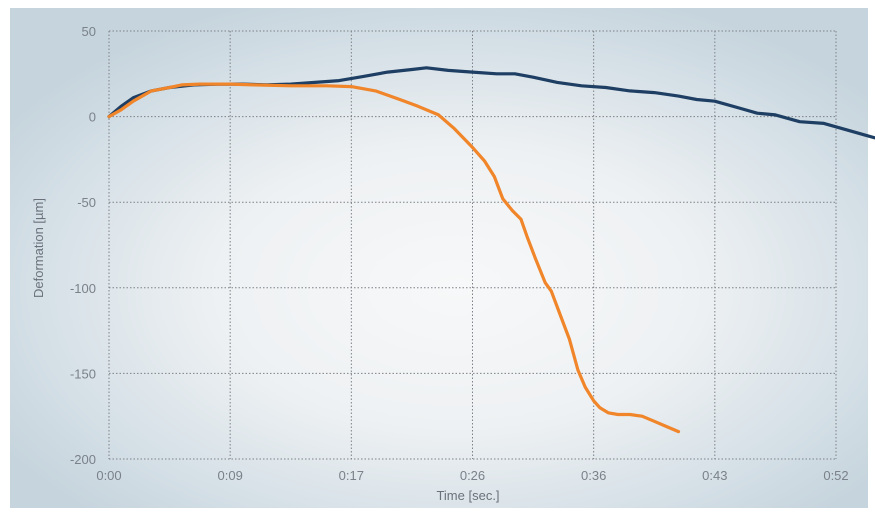 The image size is (875, 516). What do you see at coordinates (472, 475) in the screenshot?
I see `x-tick-label: 0:26` at bounding box center [472, 475].